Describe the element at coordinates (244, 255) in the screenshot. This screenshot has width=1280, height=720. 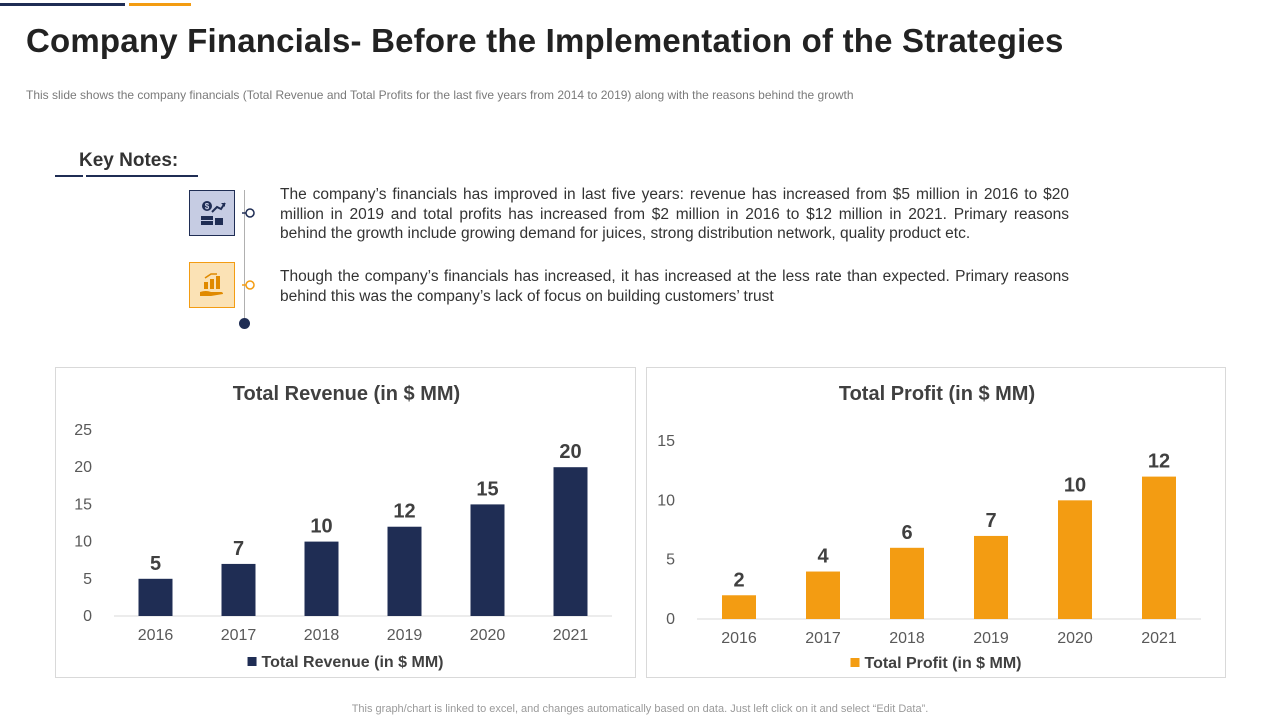
I see `timeline-line` at that location.